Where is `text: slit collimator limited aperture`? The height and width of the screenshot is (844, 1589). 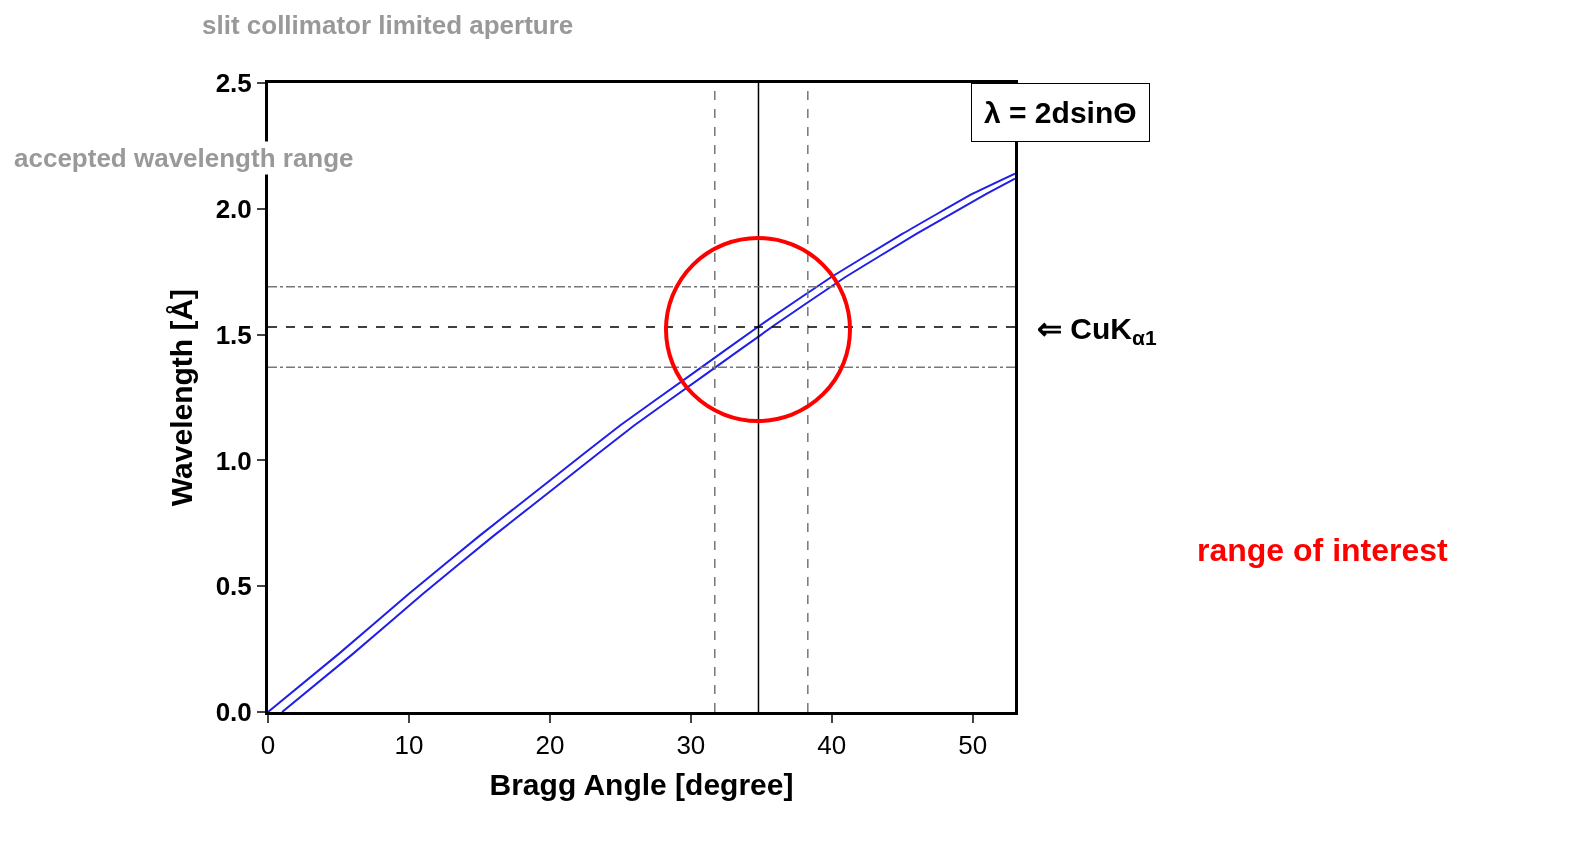 text: slit collimator limited aperture is located at coordinates (388, 25).